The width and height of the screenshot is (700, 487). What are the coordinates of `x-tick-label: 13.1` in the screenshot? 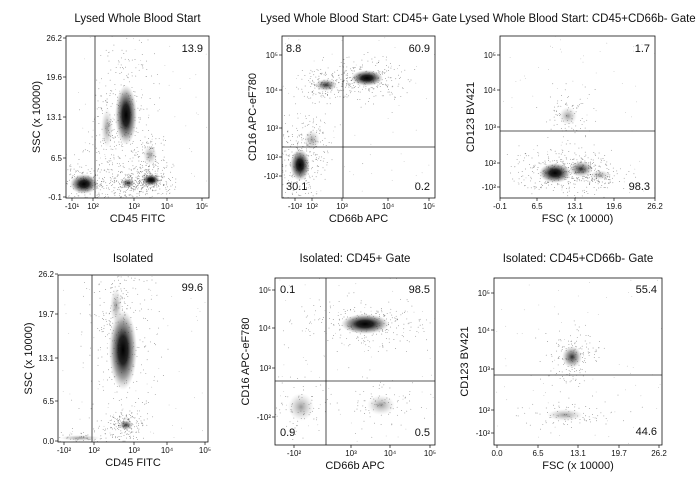 It's located at (578, 453).